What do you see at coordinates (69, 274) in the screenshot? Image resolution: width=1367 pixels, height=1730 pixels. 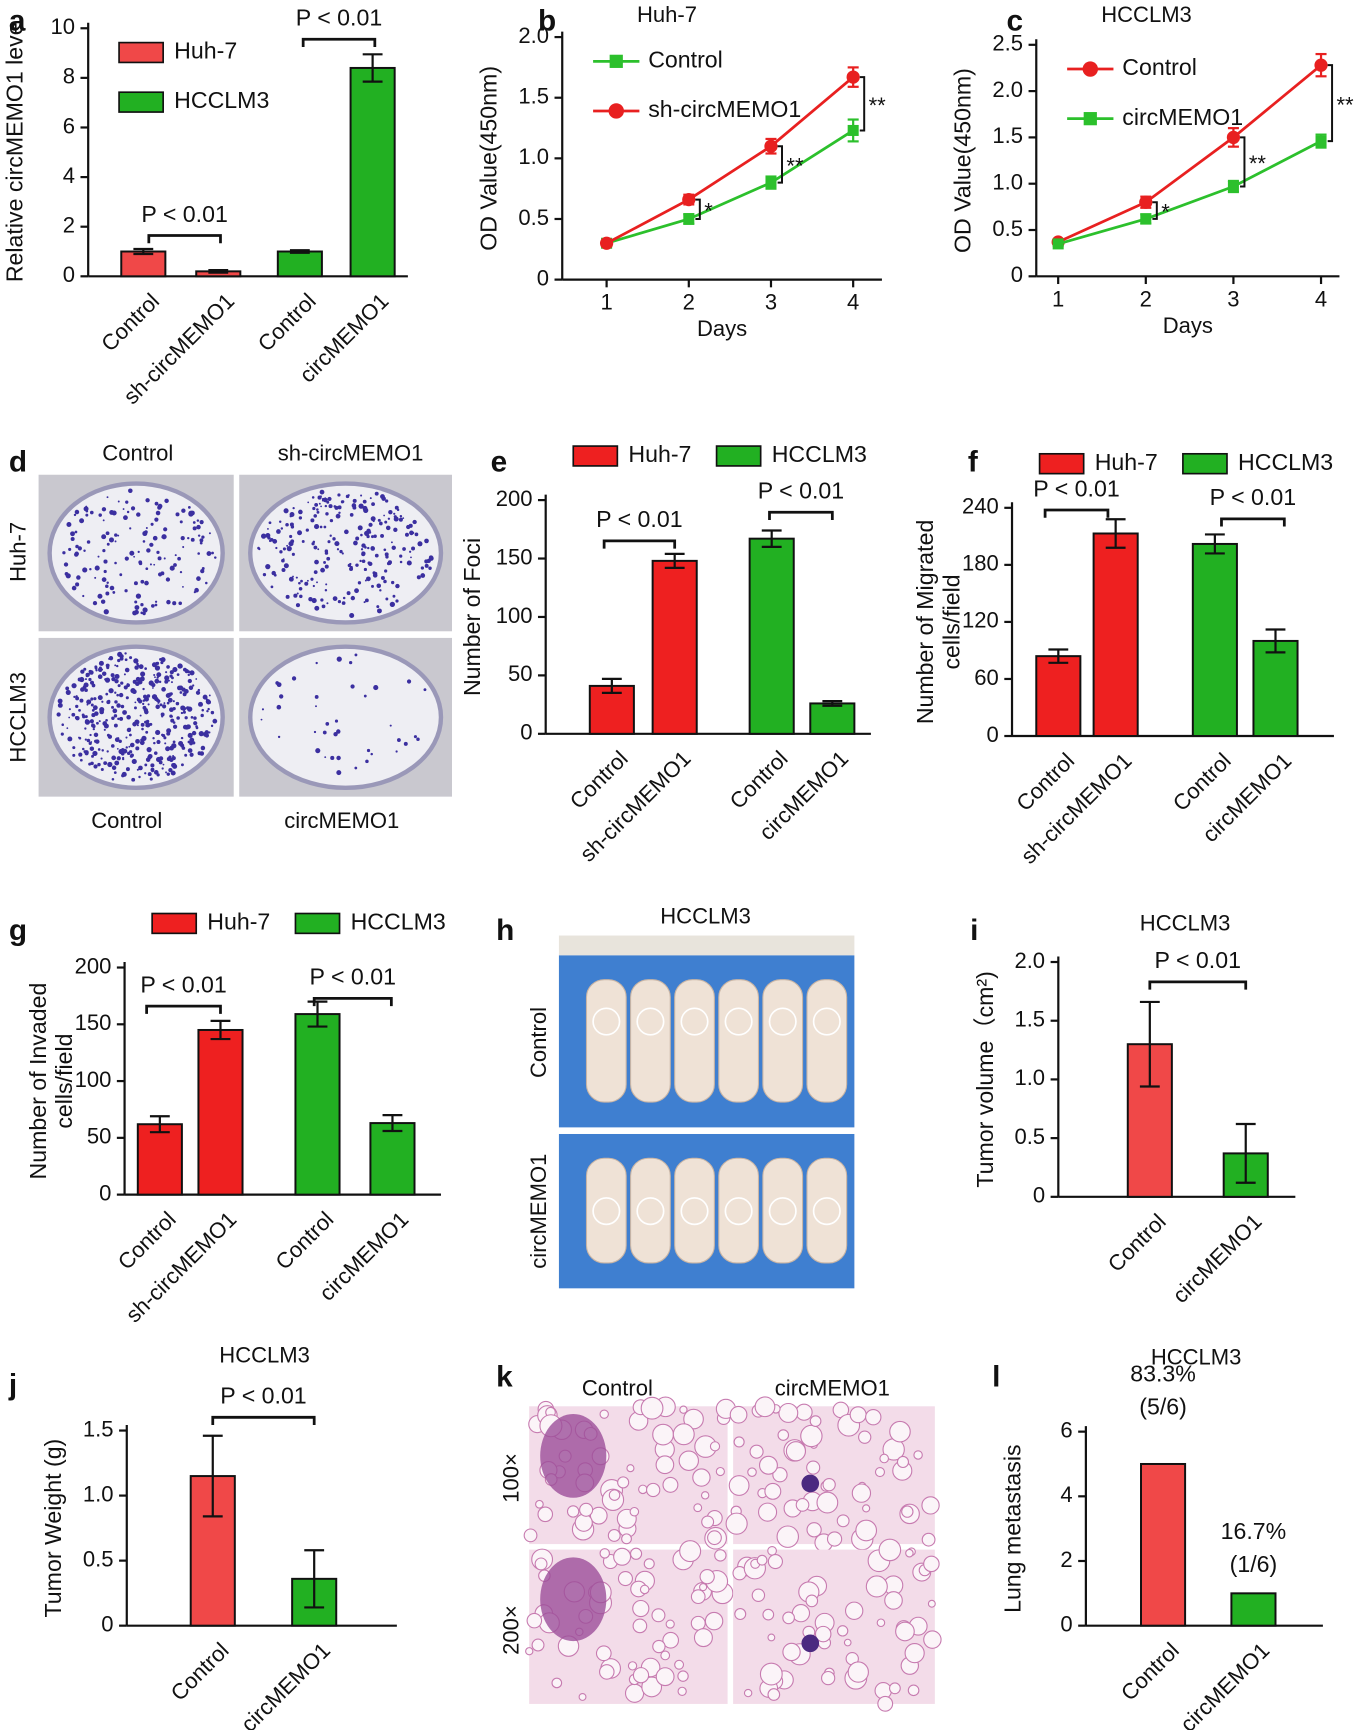 I see `y-tick-label: 0` at bounding box center [69, 274].